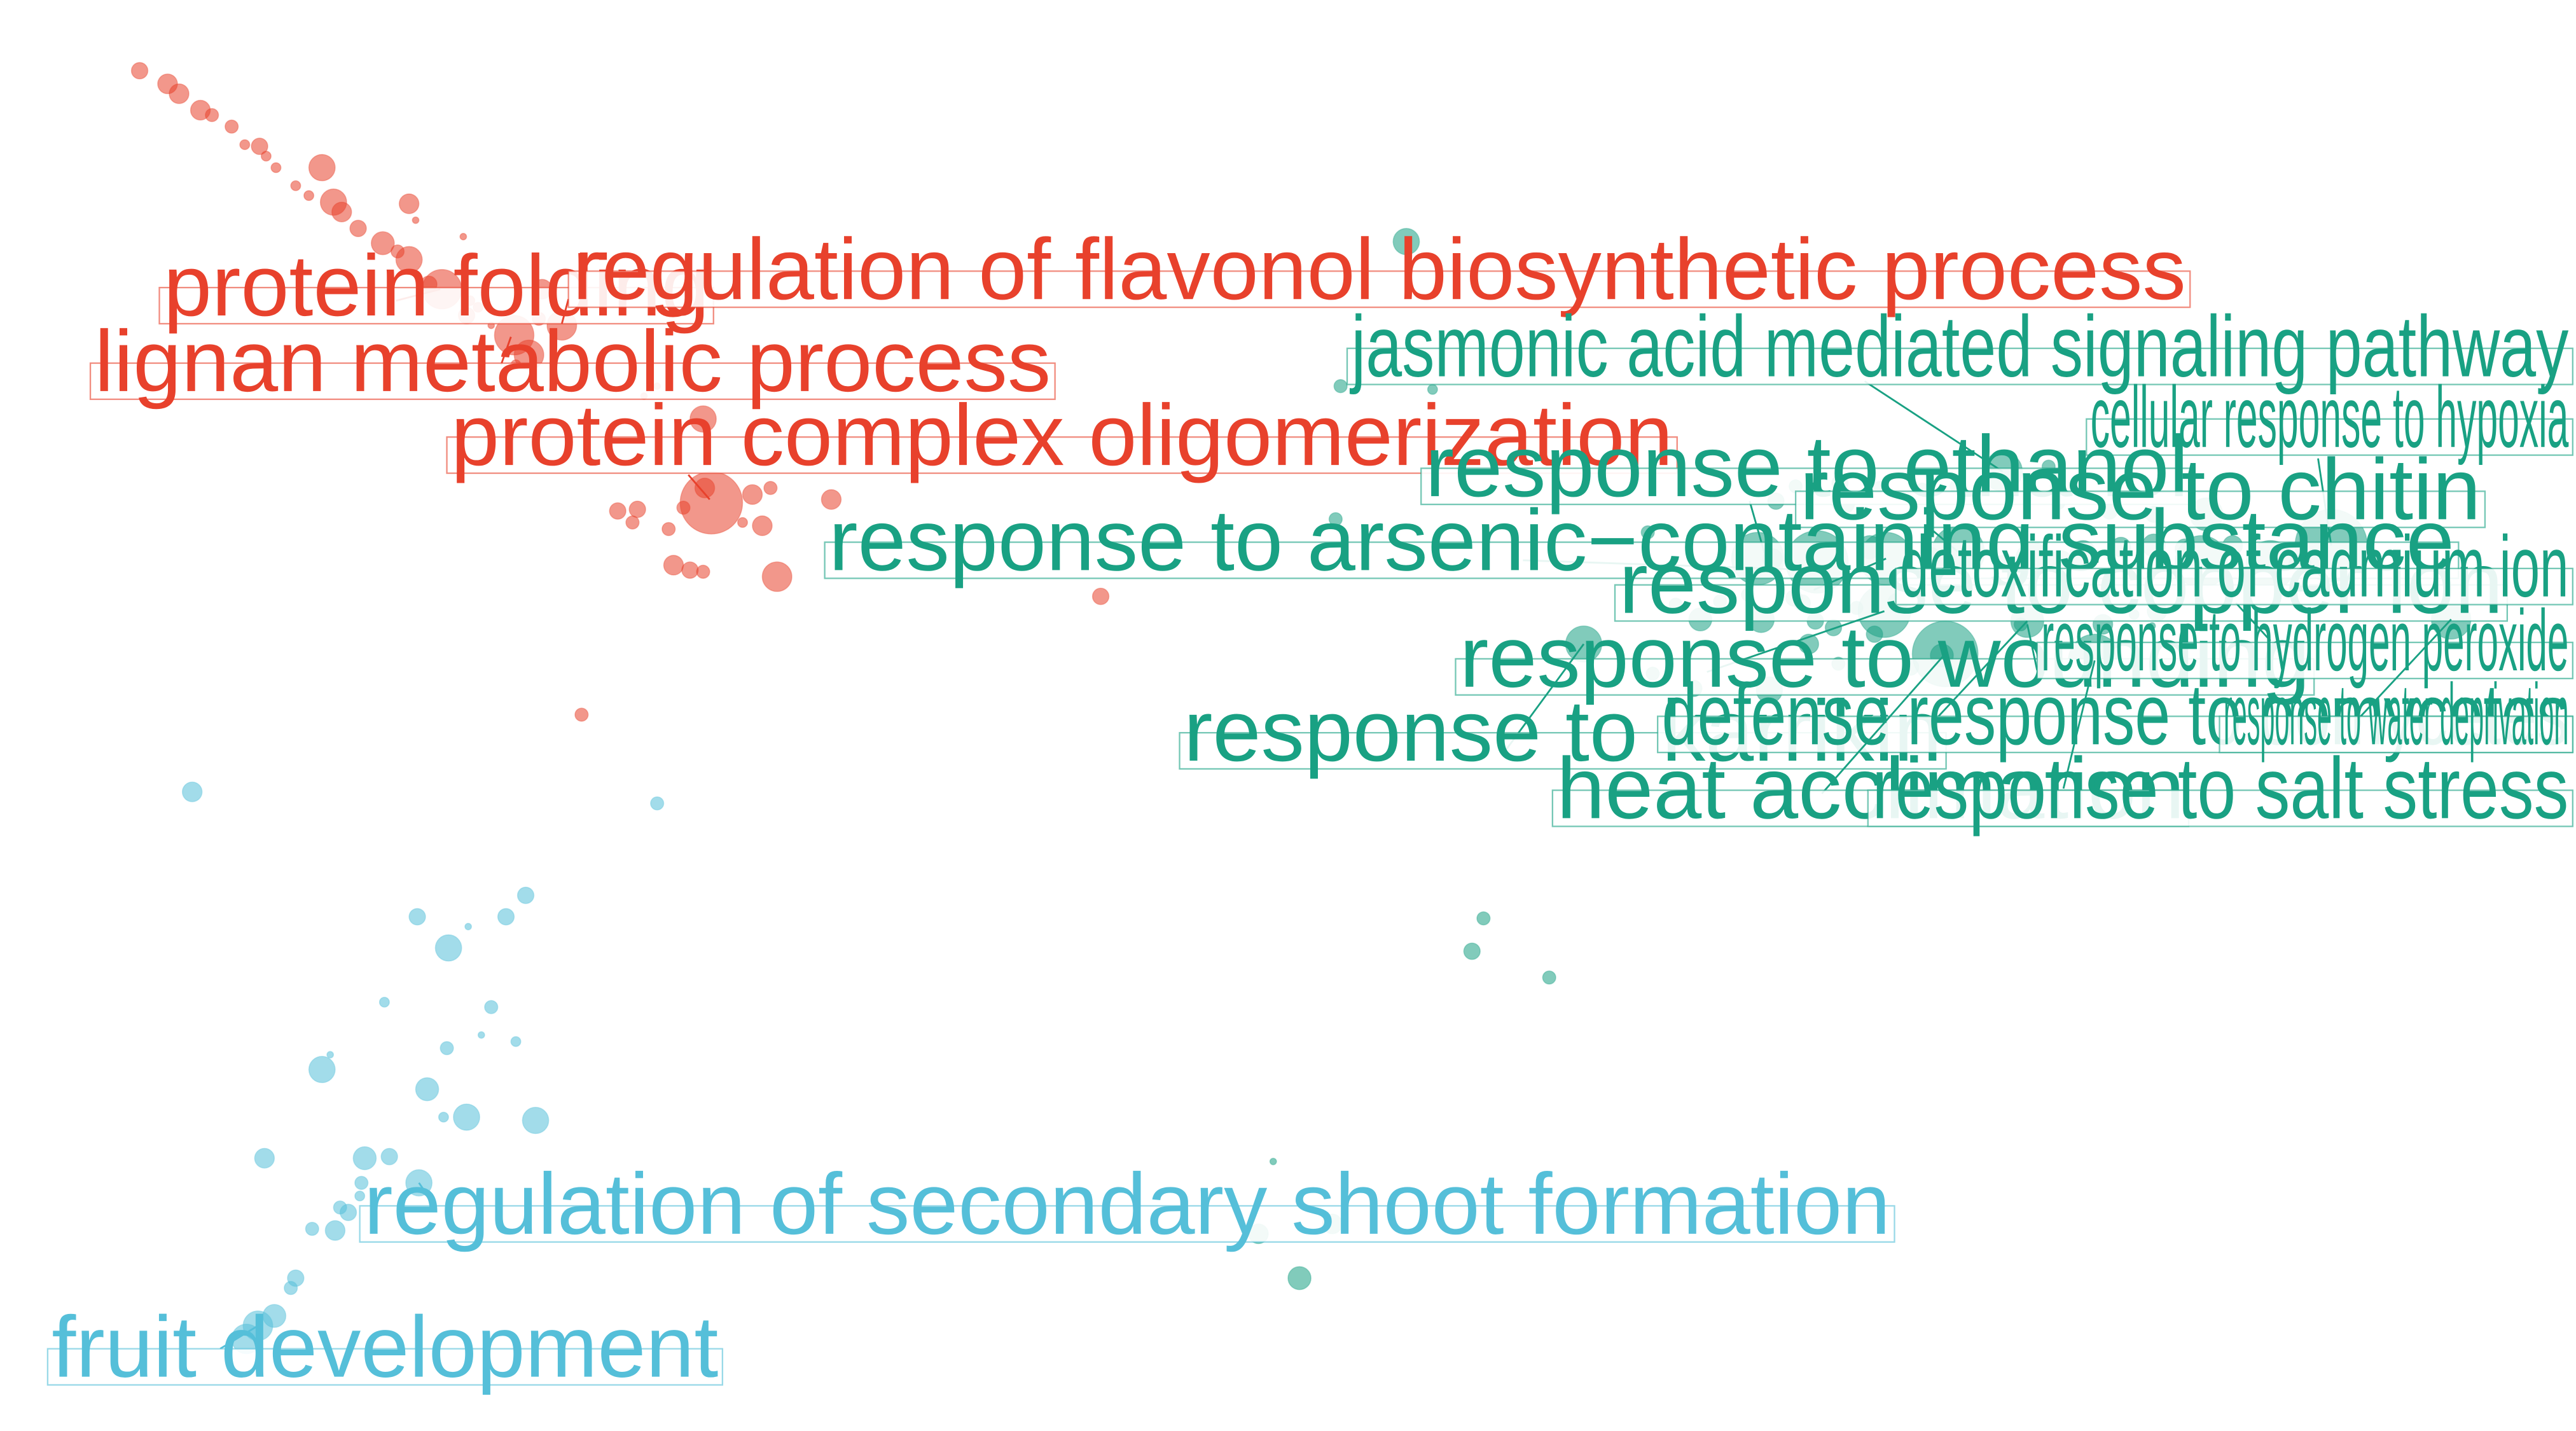 The width and height of the screenshot is (2576, 1431). I want to click on point-label: response to hydrogen peroxide, so click(2299, 640).